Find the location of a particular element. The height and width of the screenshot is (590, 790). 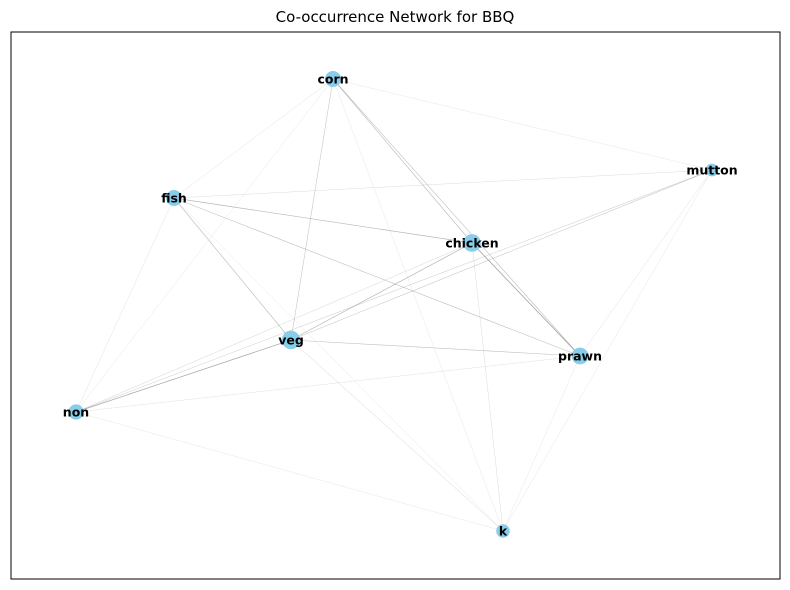

edge-veg-non is located at coordinates (183, 376).